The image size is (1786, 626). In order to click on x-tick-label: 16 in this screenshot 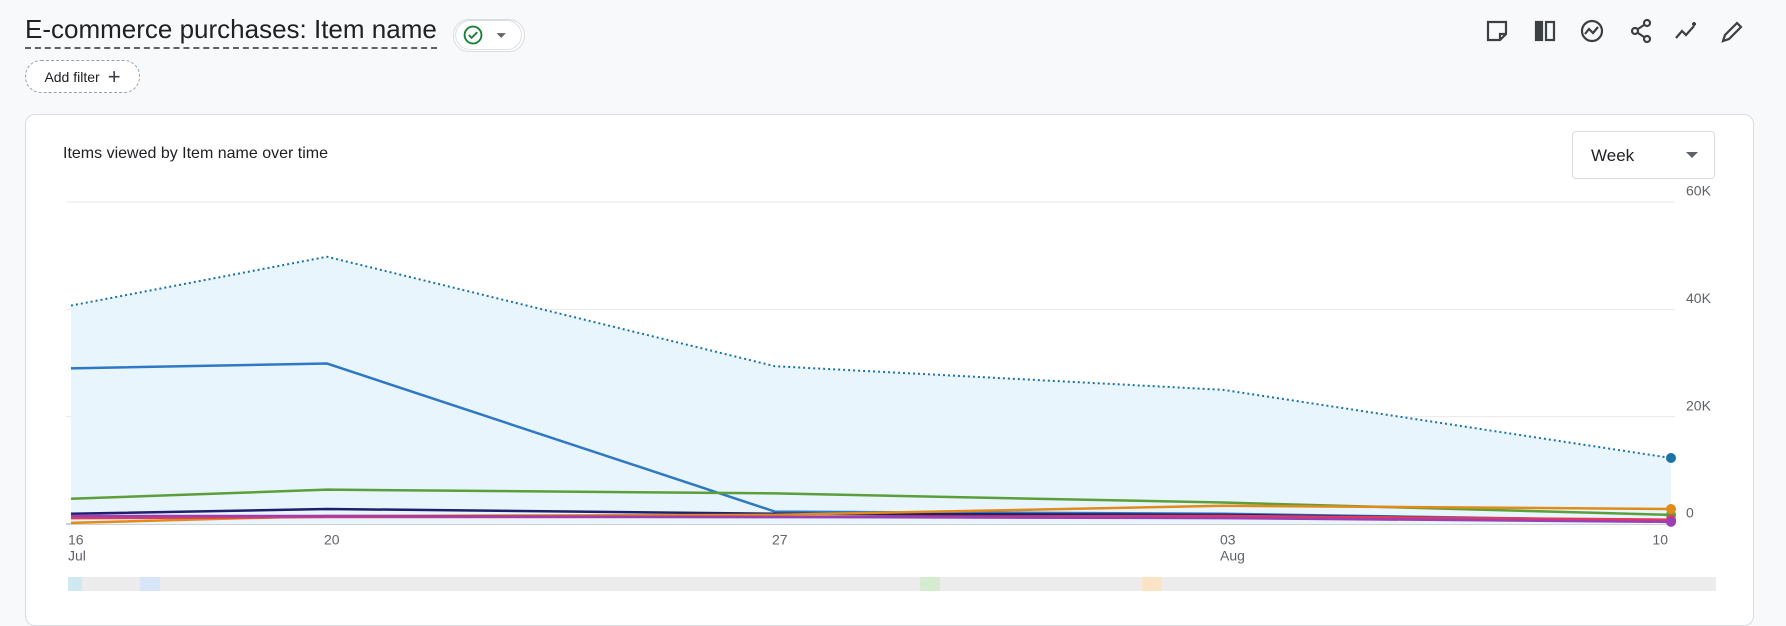, I will do `click(76, 540)`.